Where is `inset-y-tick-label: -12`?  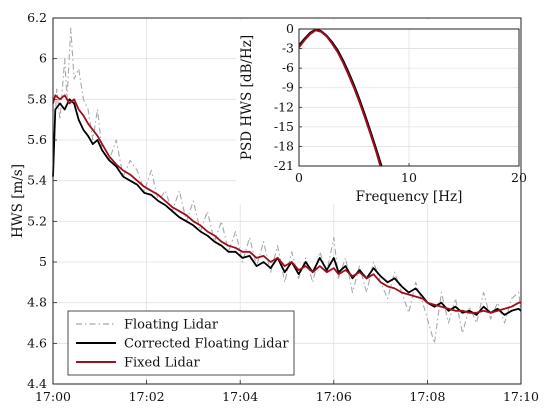 inset-y-tick-label: -12 is located at coordinates (284, 106).